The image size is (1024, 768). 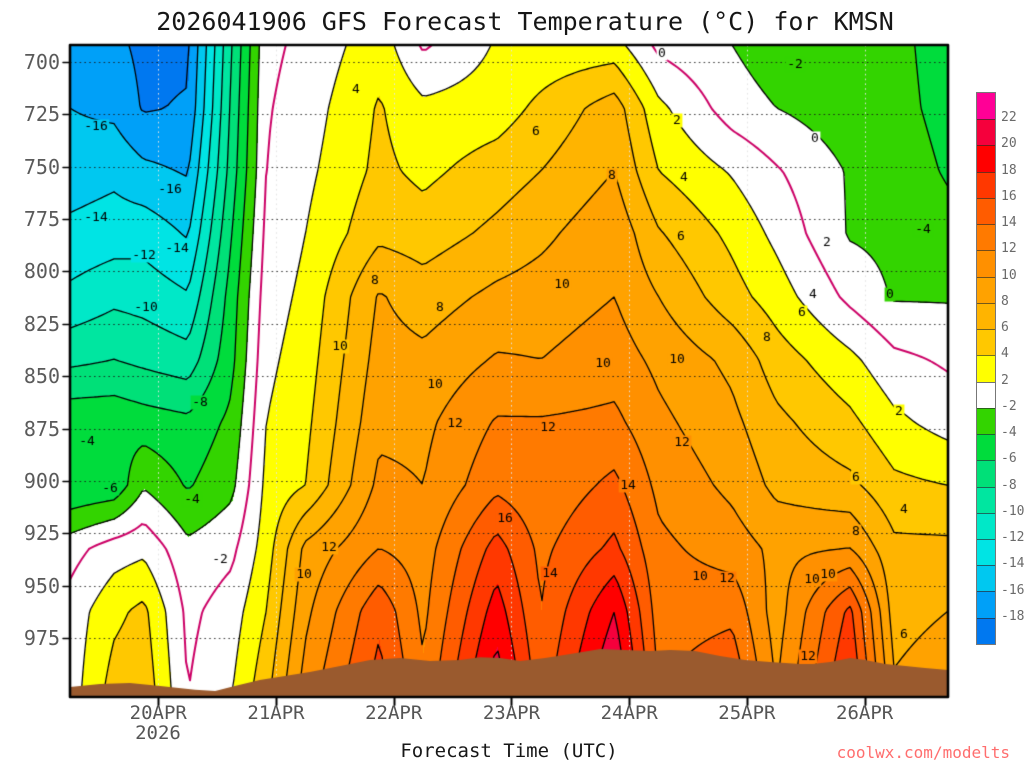 I want to click on year-label: 2026, so click(x=158, y=733).